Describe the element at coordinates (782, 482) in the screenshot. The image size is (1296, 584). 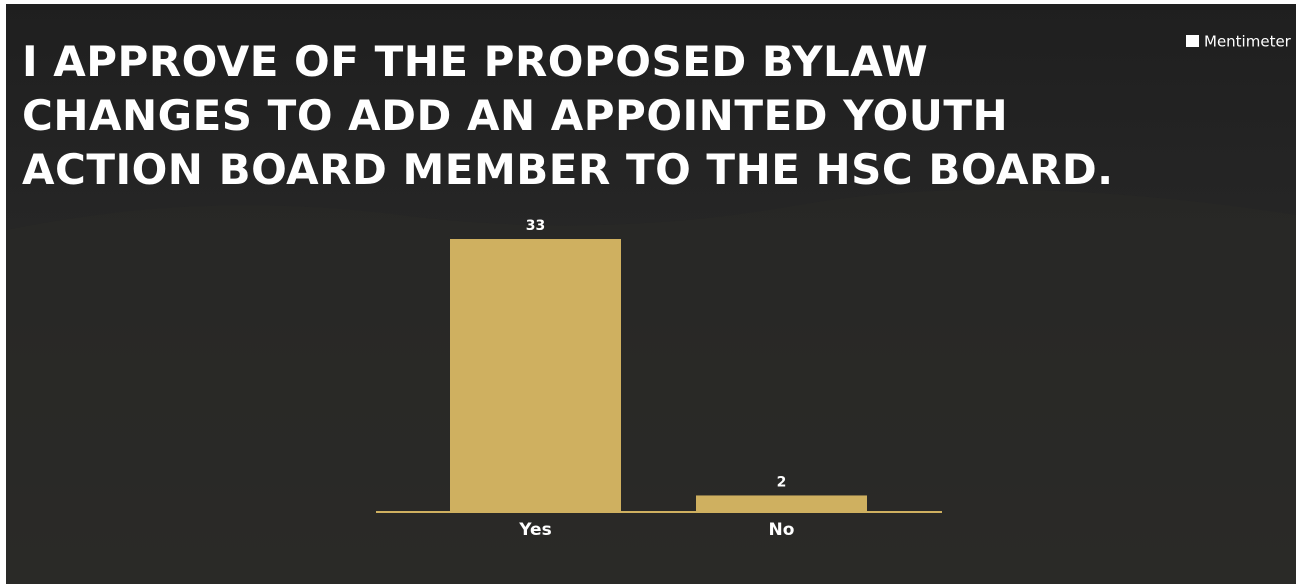
I see `value-label: 2` at that location.